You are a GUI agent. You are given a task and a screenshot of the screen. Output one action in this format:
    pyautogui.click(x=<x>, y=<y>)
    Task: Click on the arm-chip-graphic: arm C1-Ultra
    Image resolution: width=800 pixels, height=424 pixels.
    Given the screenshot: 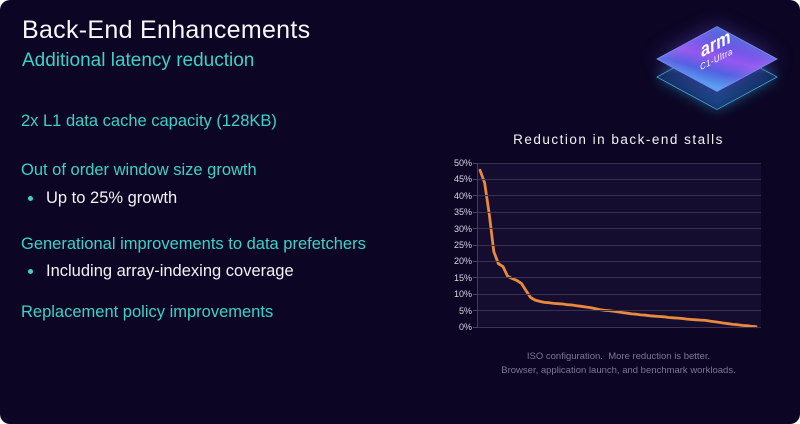 What is the action you would take?
    pyautogui.click(x=716, y=64)
    